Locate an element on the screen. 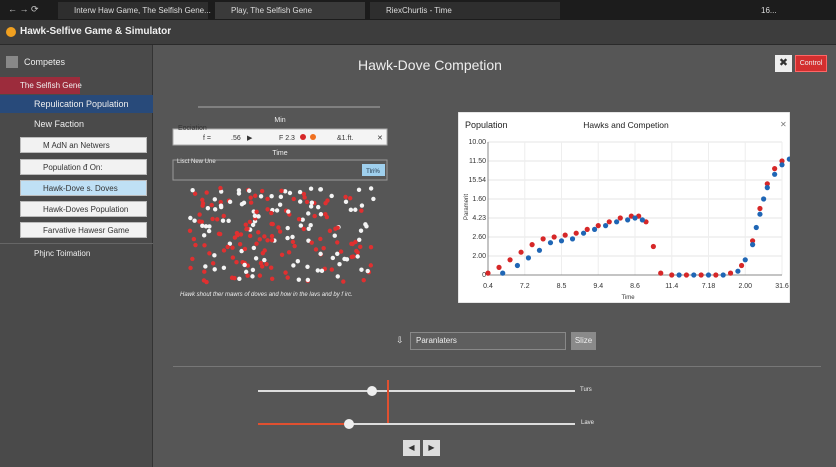 The image size is (836, 467). sidebar-header: Competes is located at coordinates (45, 62).